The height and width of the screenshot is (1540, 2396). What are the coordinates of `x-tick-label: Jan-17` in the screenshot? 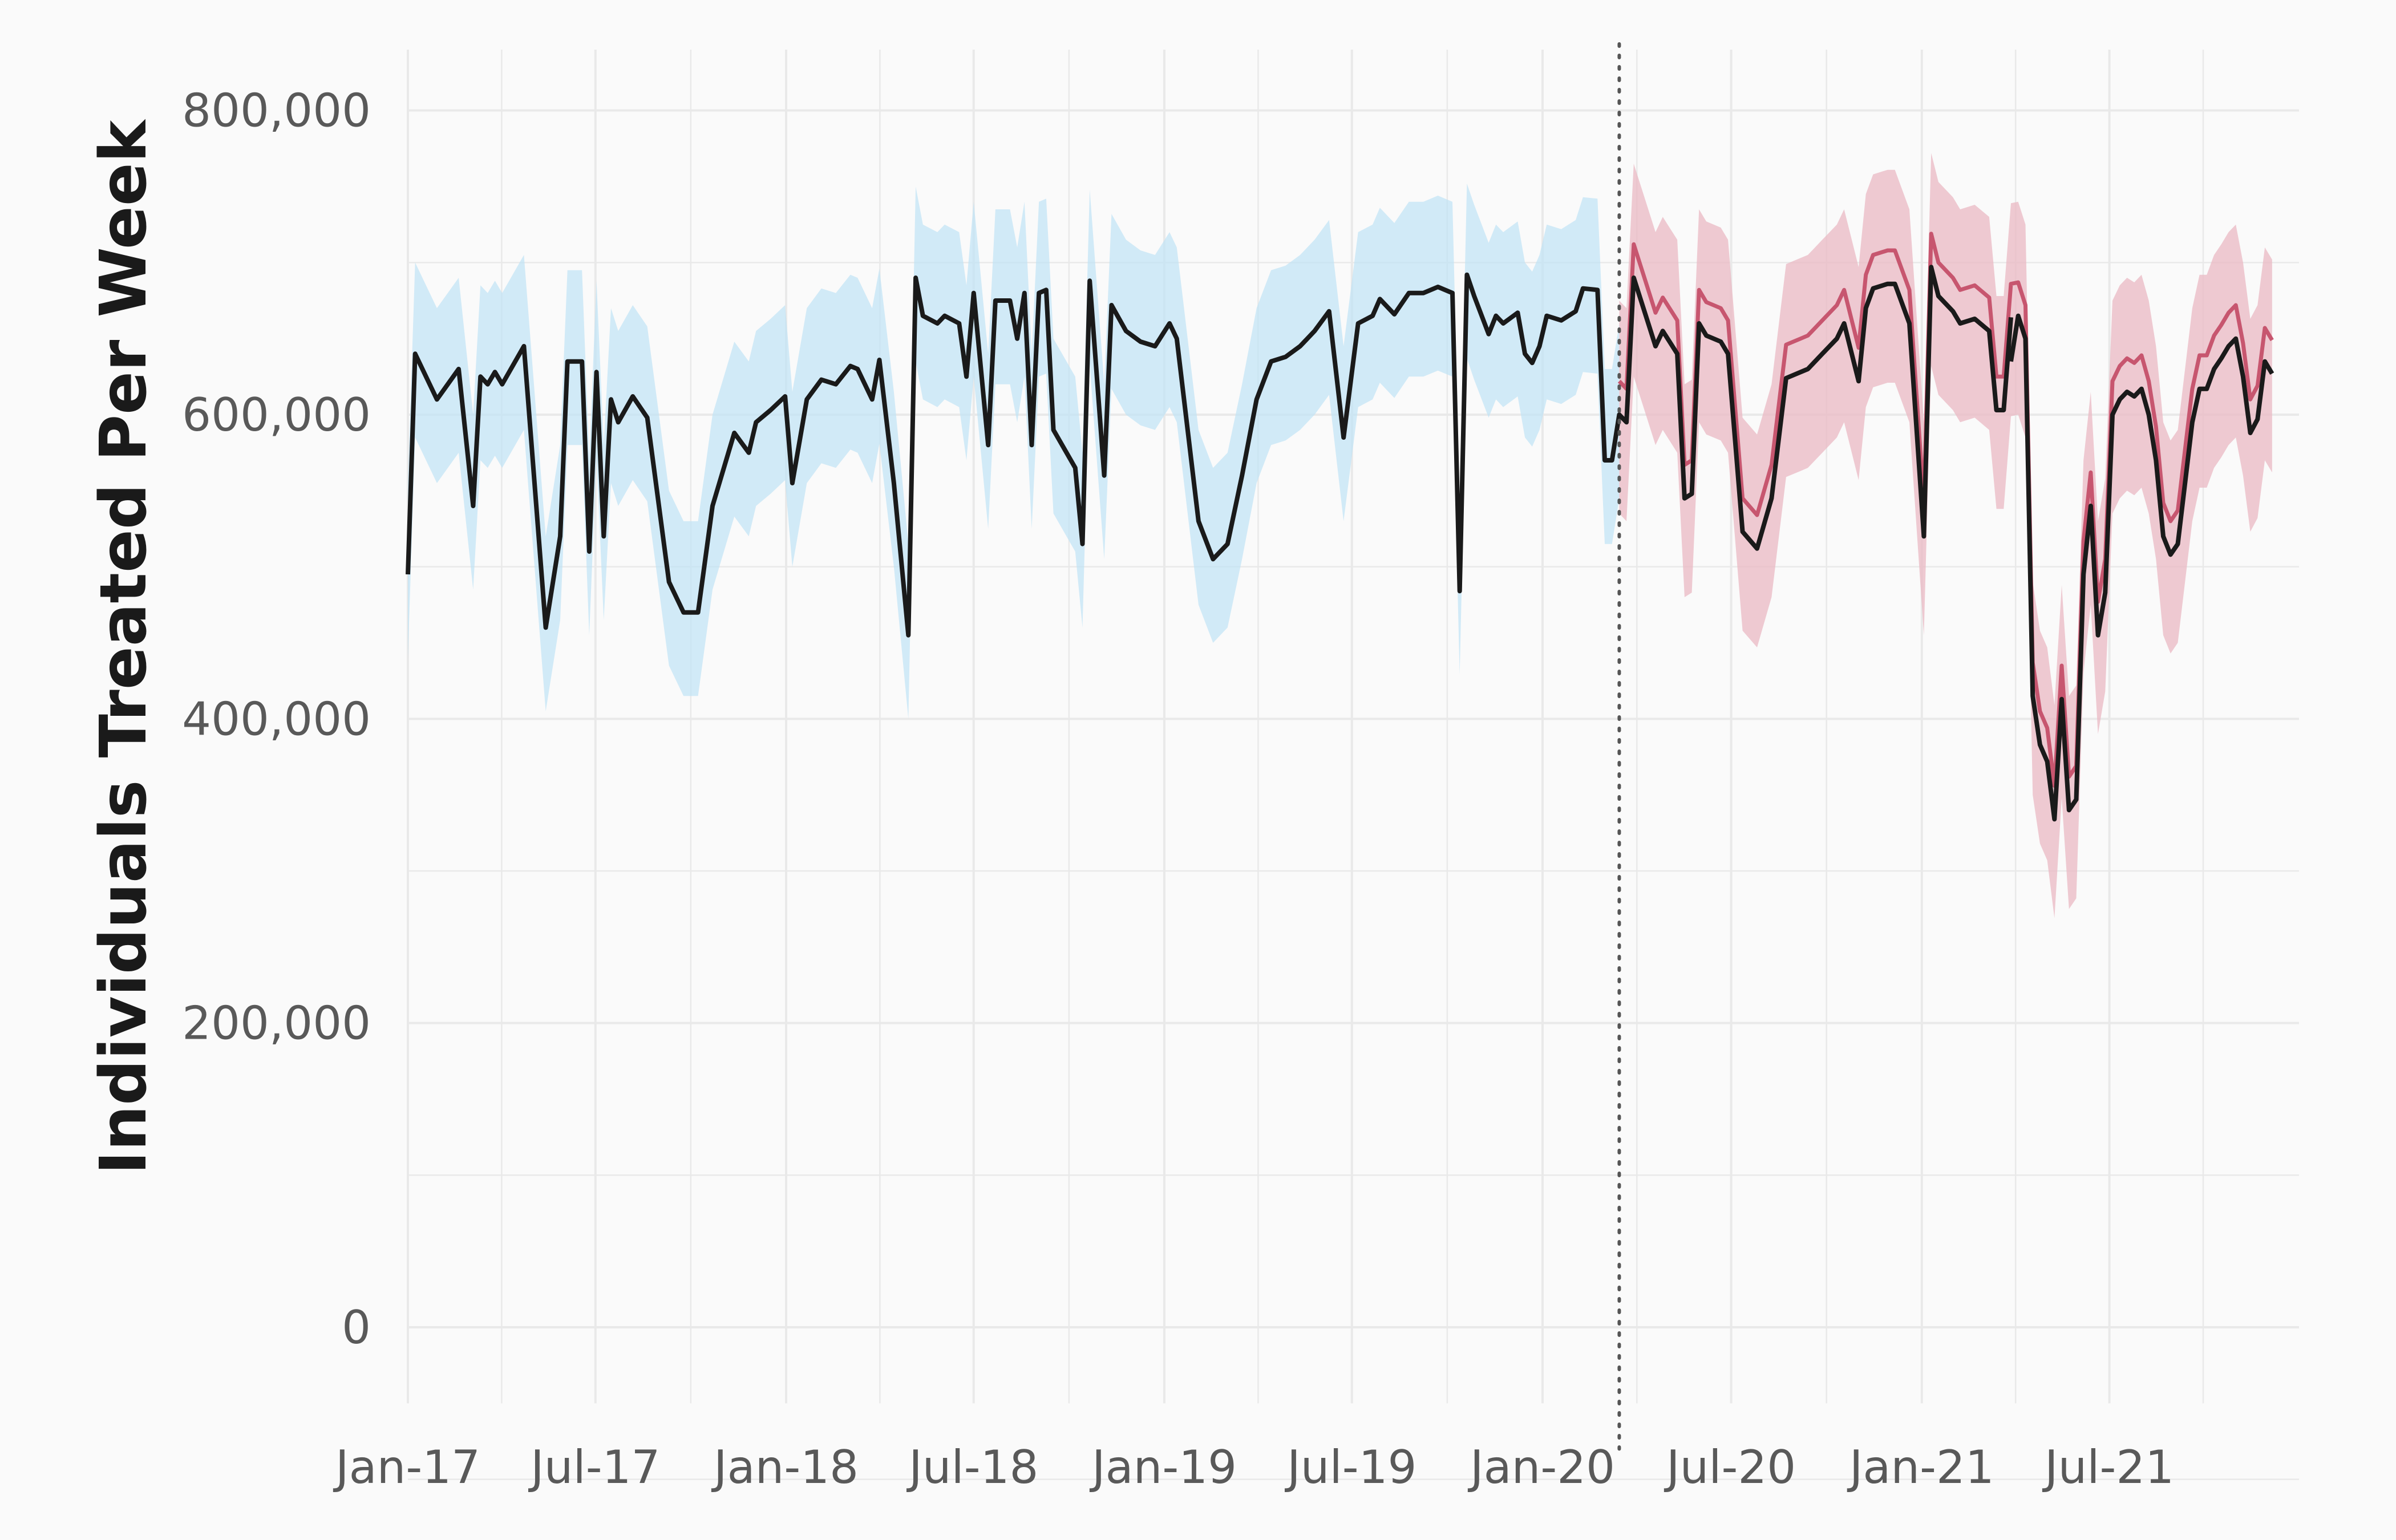 It's located at (406, 1468).